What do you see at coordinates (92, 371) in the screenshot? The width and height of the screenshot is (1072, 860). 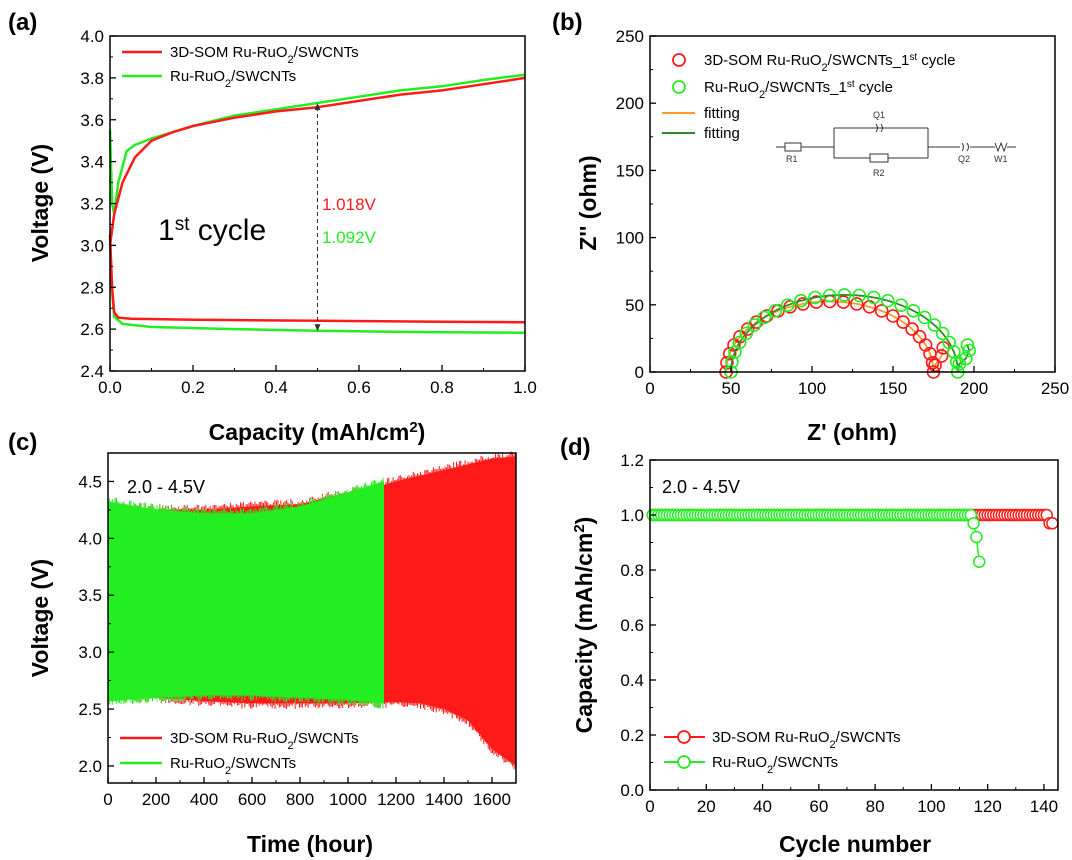 I see `y-tick-label: 2.4` at bounding box center [92, 371].